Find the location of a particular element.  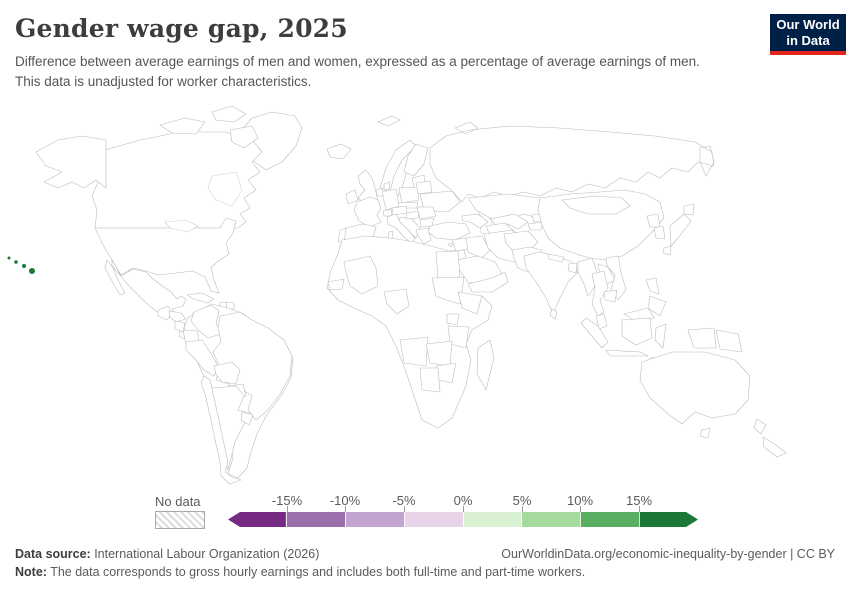

country-papua-new-guinea is located at coordinates (729, 341).